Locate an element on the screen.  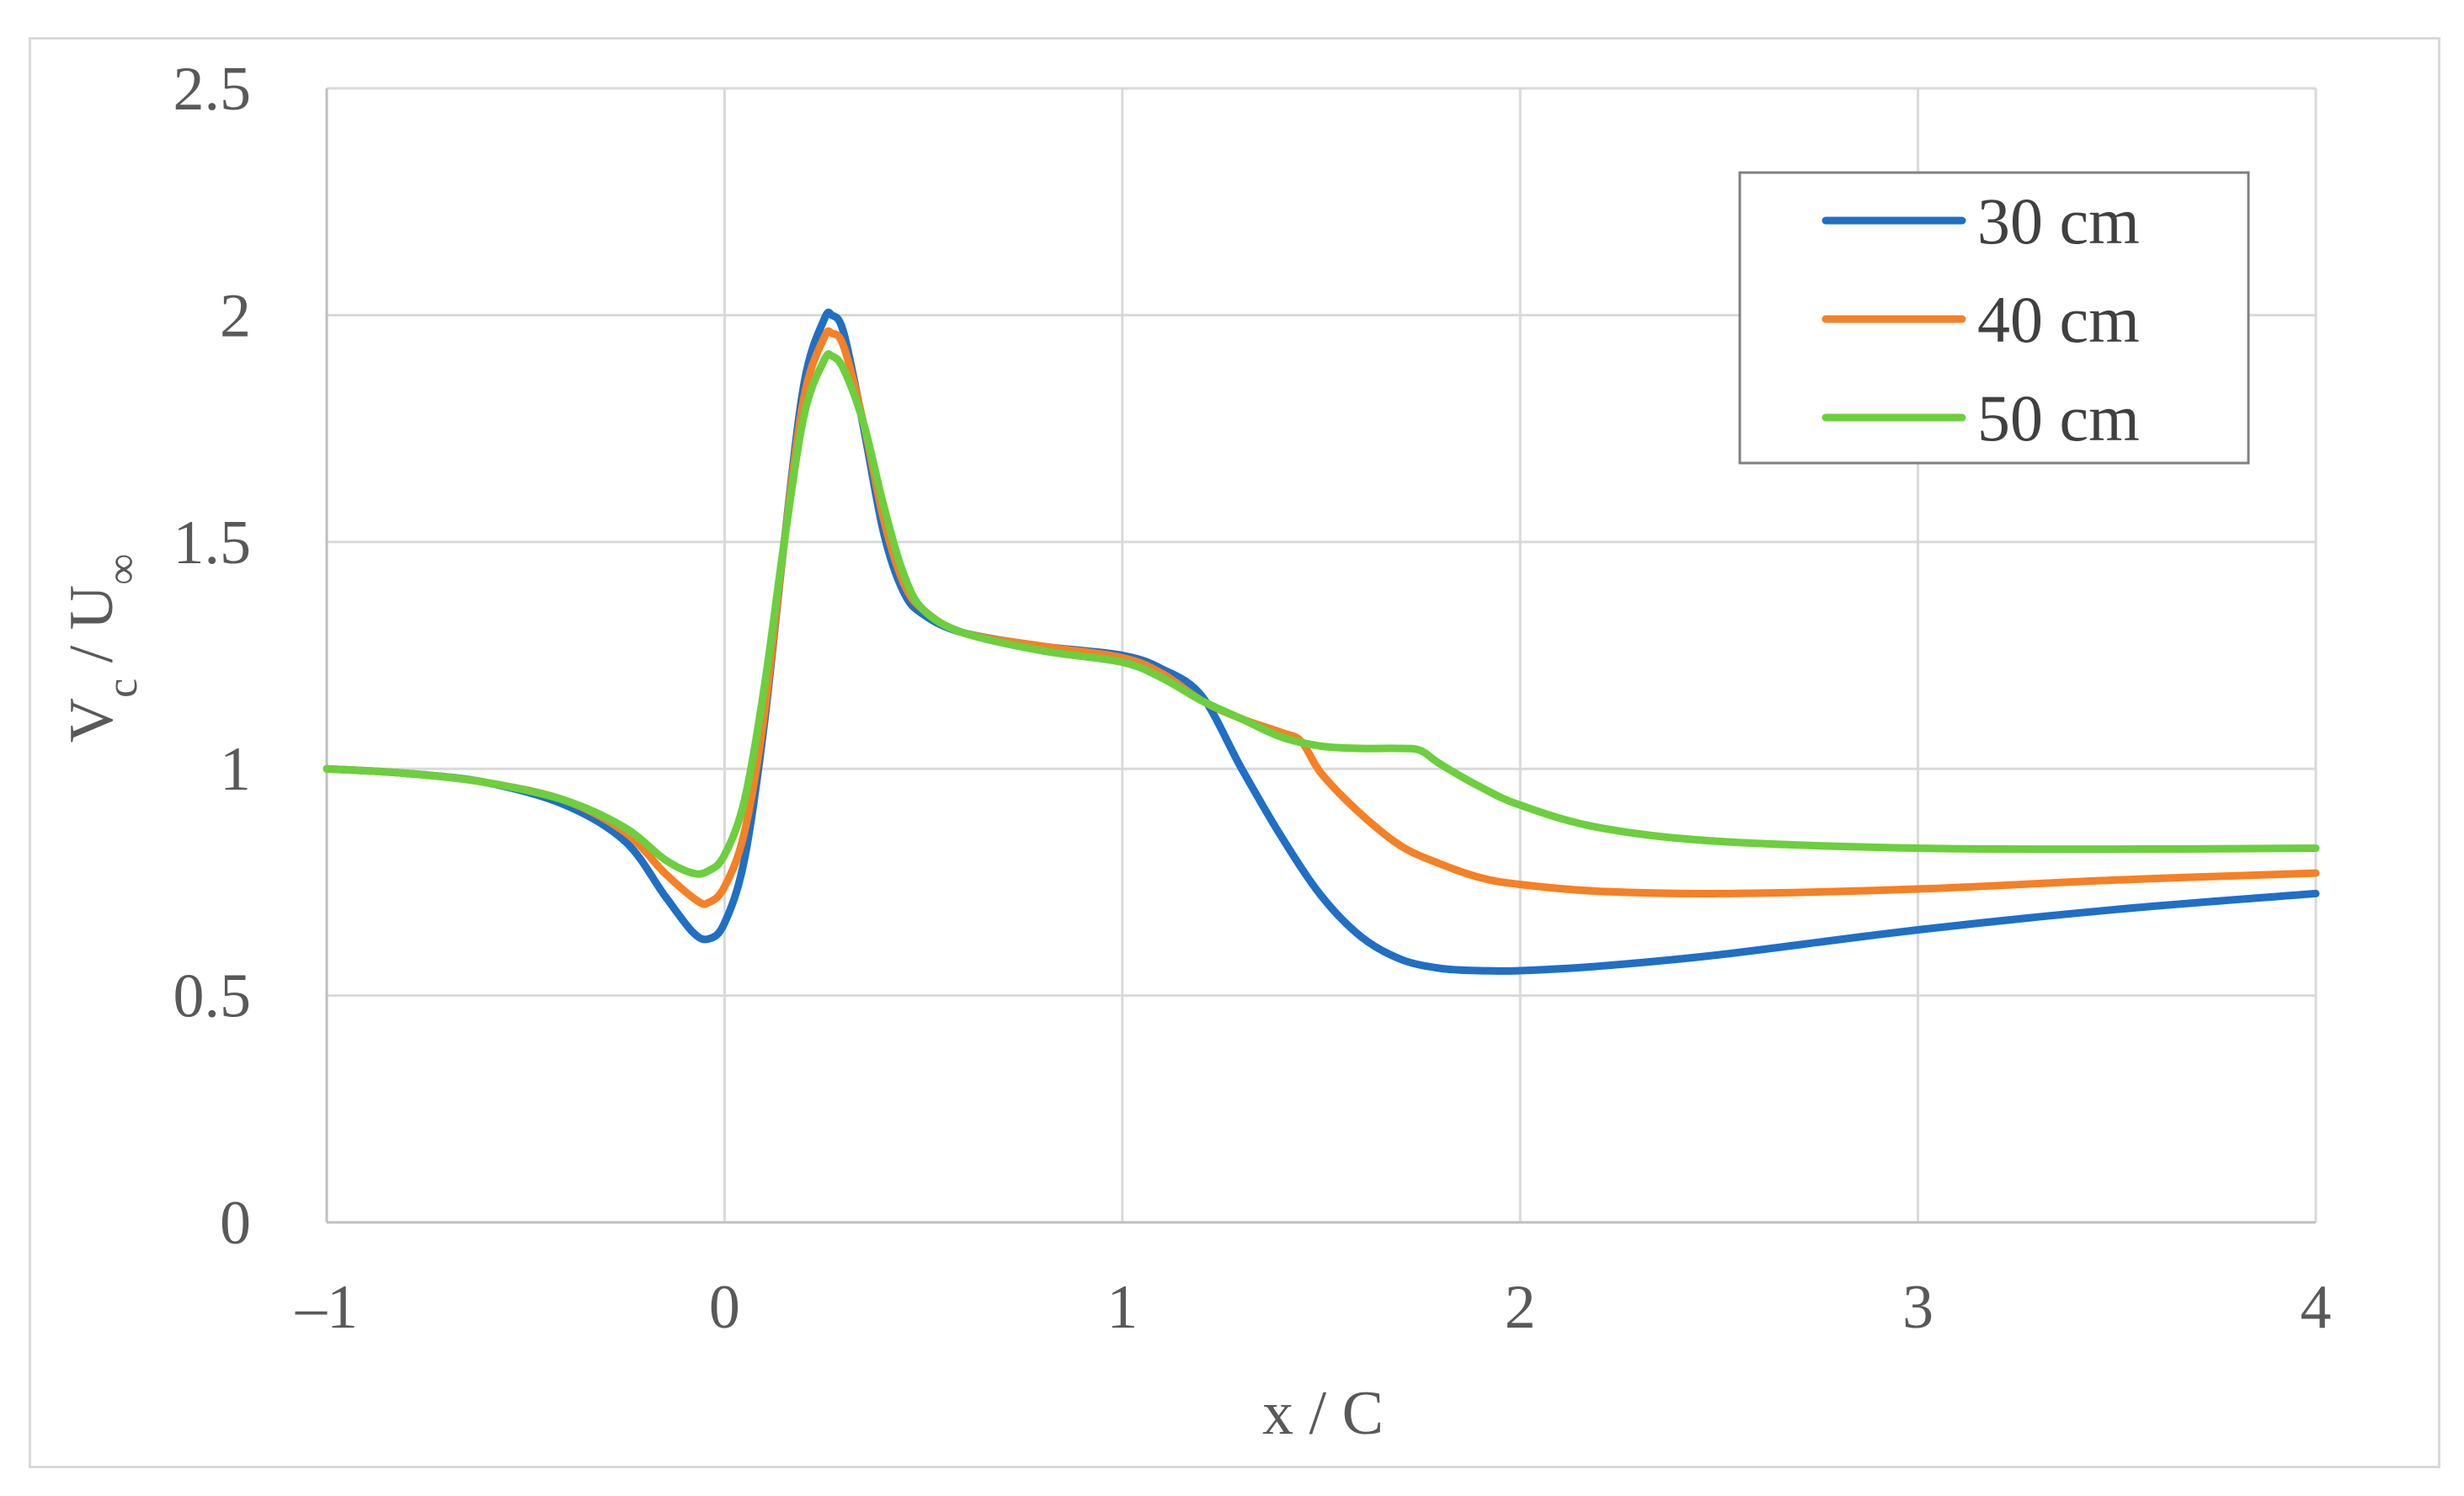
legend-label-30-cm: 30 cm is located at coordinates (2058, 221).